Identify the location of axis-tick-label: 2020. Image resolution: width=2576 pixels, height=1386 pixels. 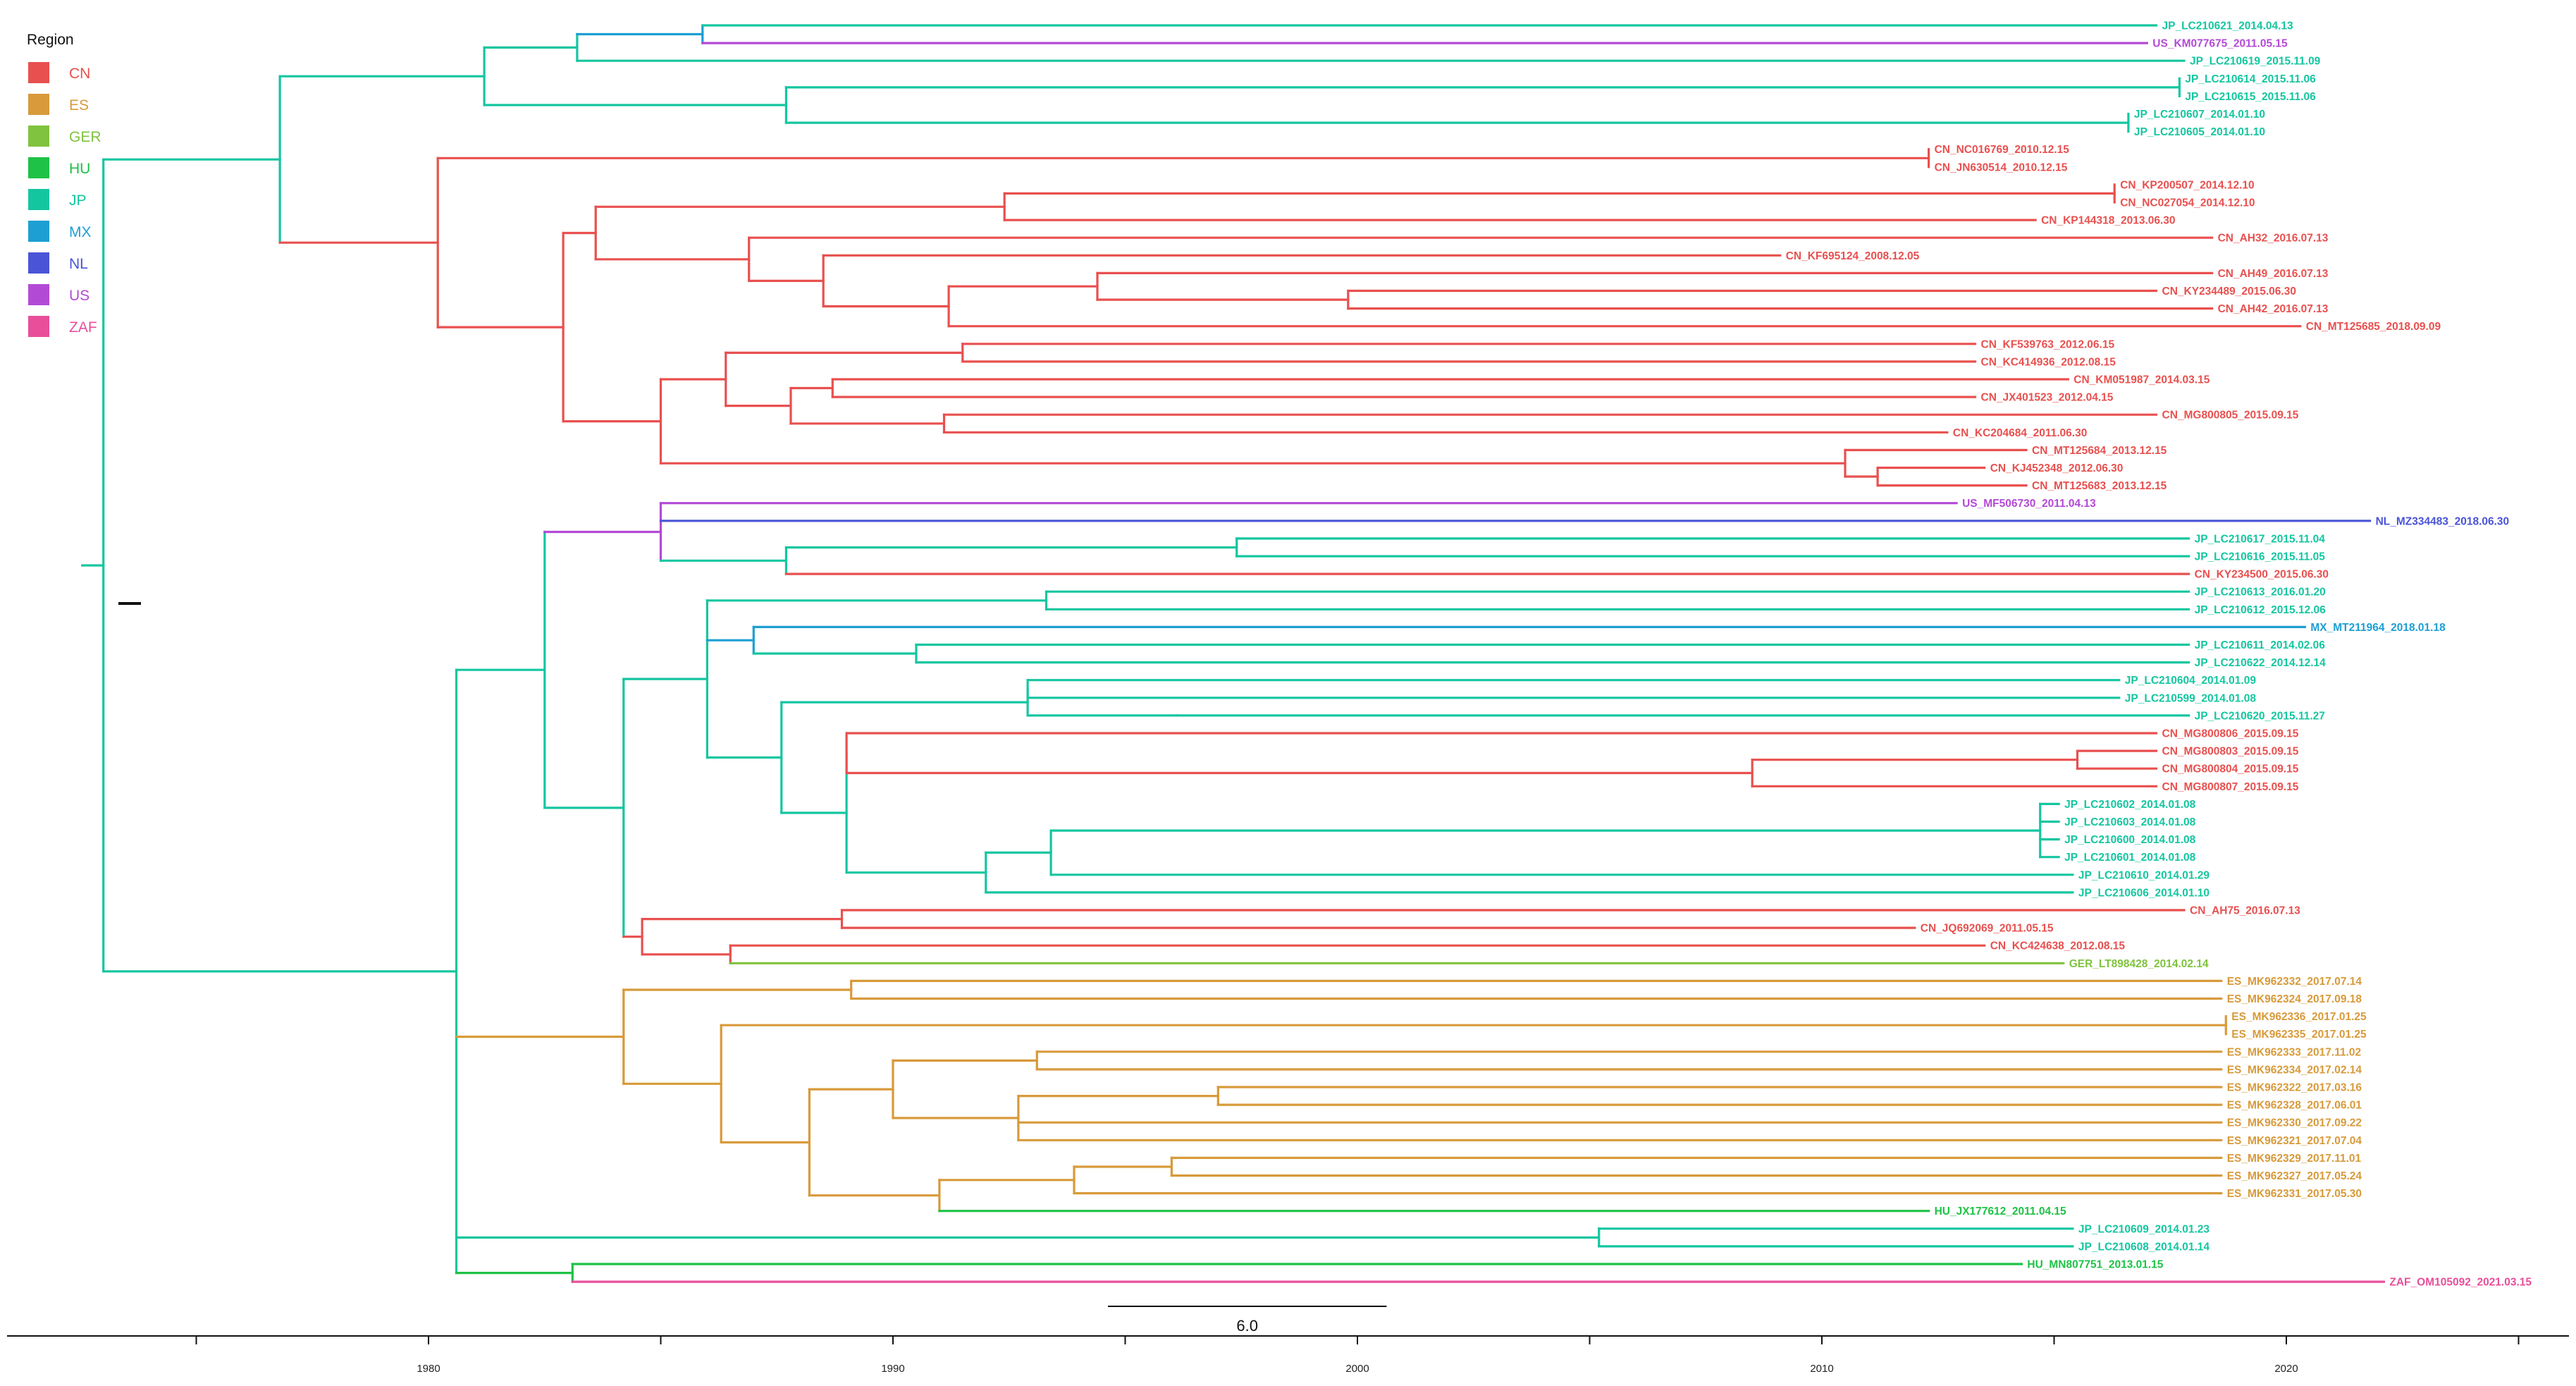
(2286, 1369).